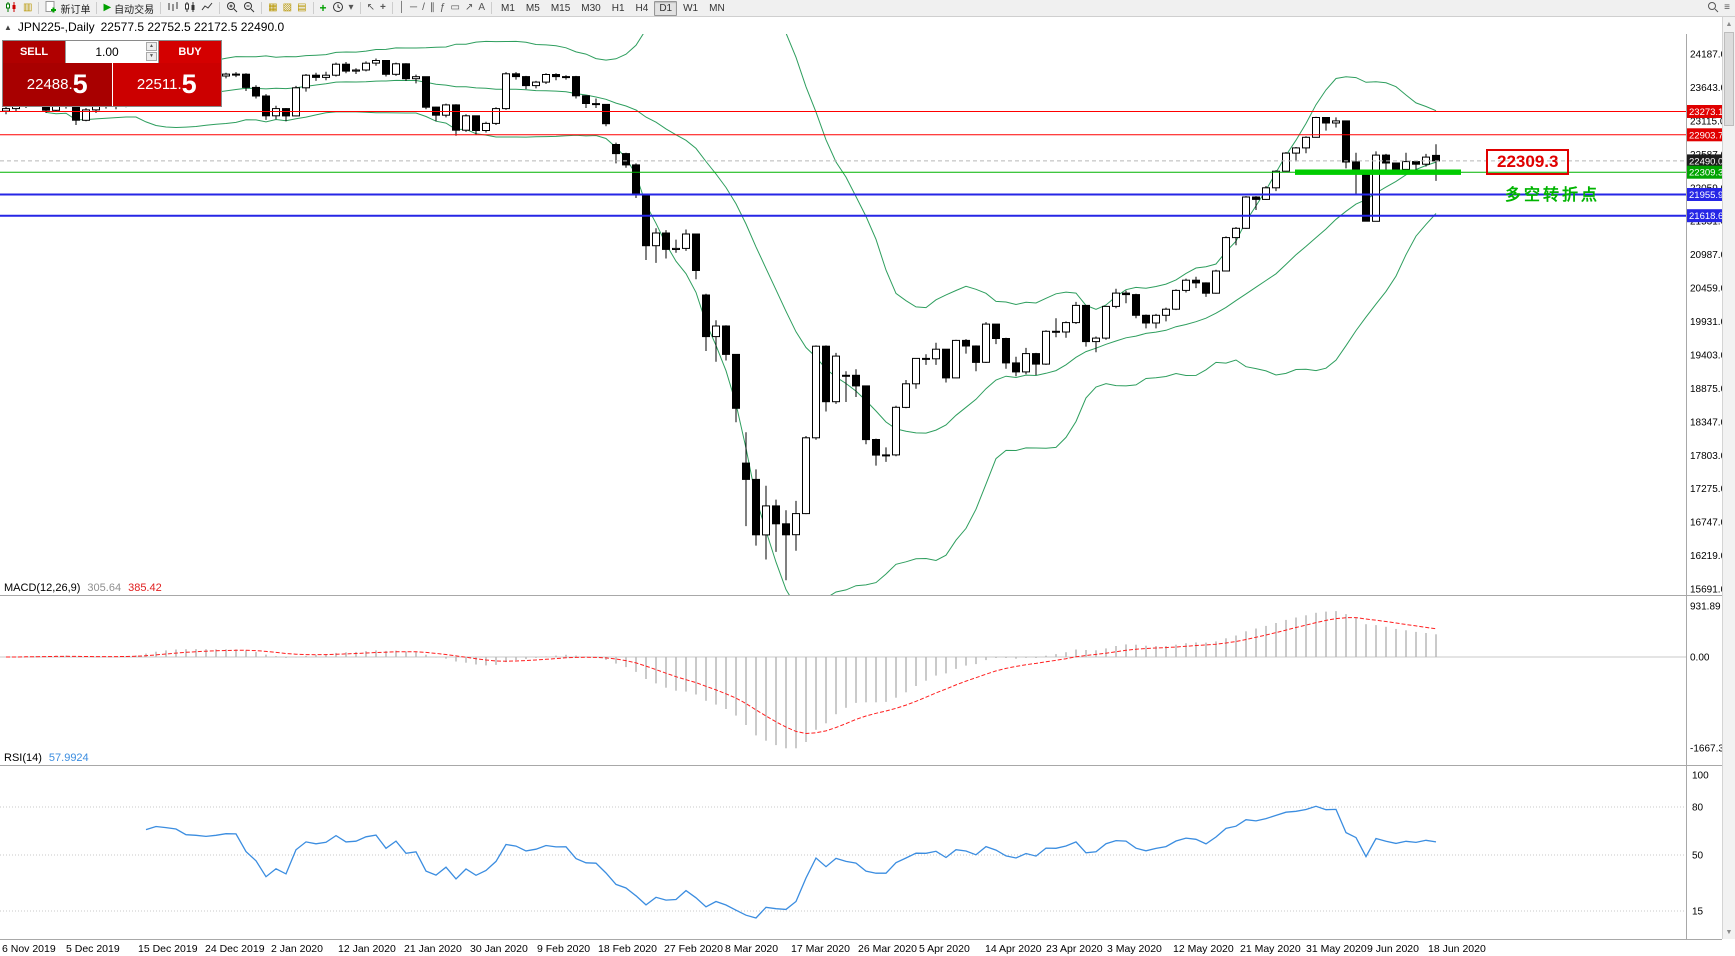  I want to click on svg-text: 14 Apr 2020, so click(1013, 949).